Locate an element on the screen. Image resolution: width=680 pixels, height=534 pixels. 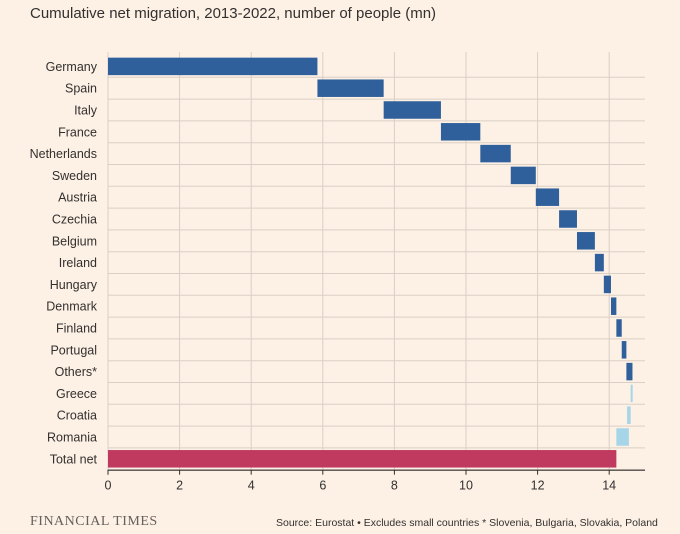
category-label: Greece is located at coordinates (76, 394).